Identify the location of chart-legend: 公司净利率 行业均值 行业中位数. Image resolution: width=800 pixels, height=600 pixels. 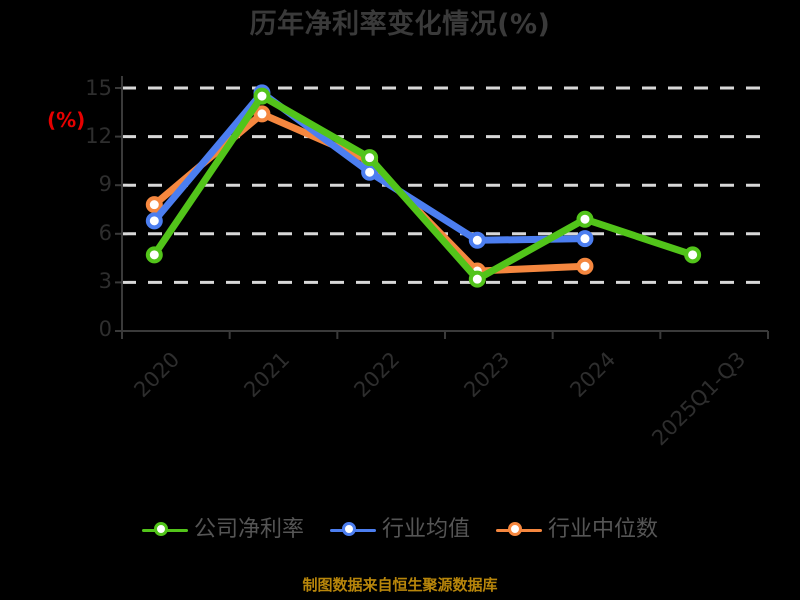
(400, 530).